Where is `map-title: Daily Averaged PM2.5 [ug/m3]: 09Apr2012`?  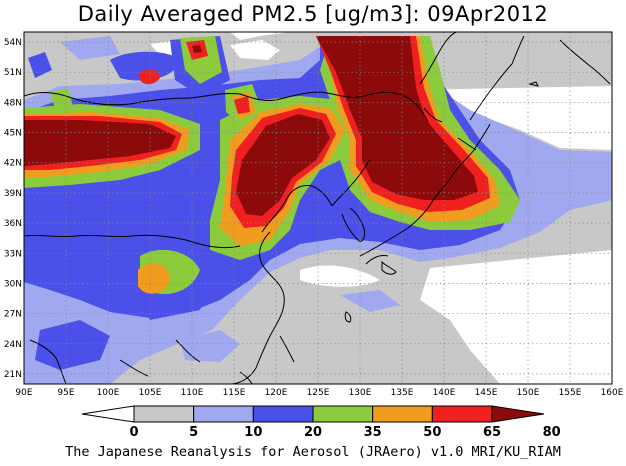
map-title: Daily Averaged PM2.5 [ug/m3]: 09Apr2012 is located at coordinates (313, 14).